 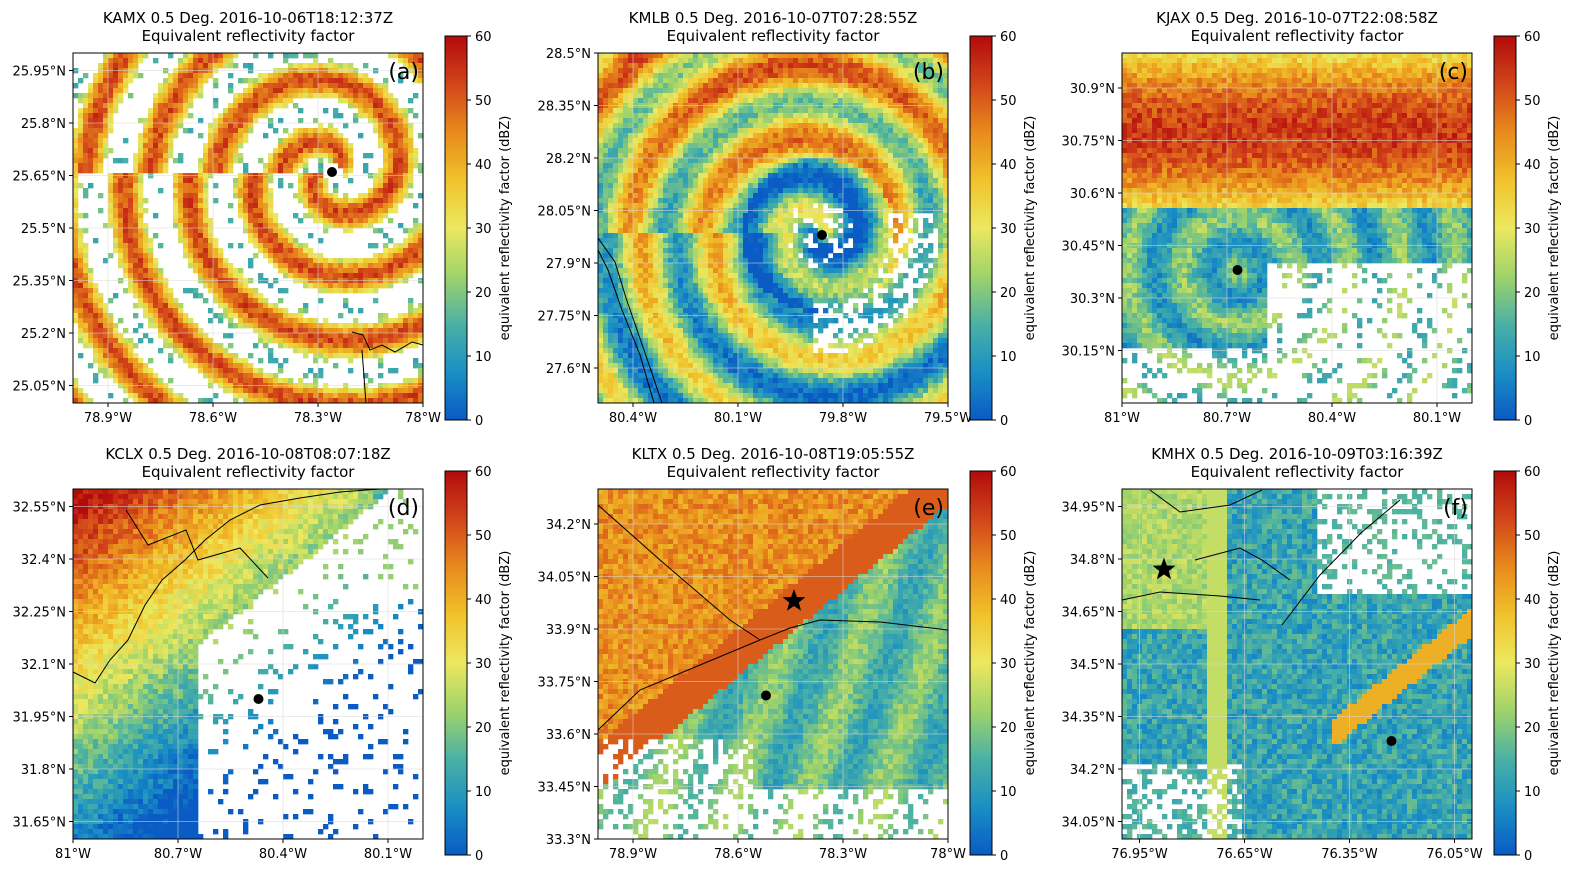 What do you see at coordinates (43, 229) in the screenshot?
I see `y-tick-label: 25.5°N` at bounding box center [43, 229].